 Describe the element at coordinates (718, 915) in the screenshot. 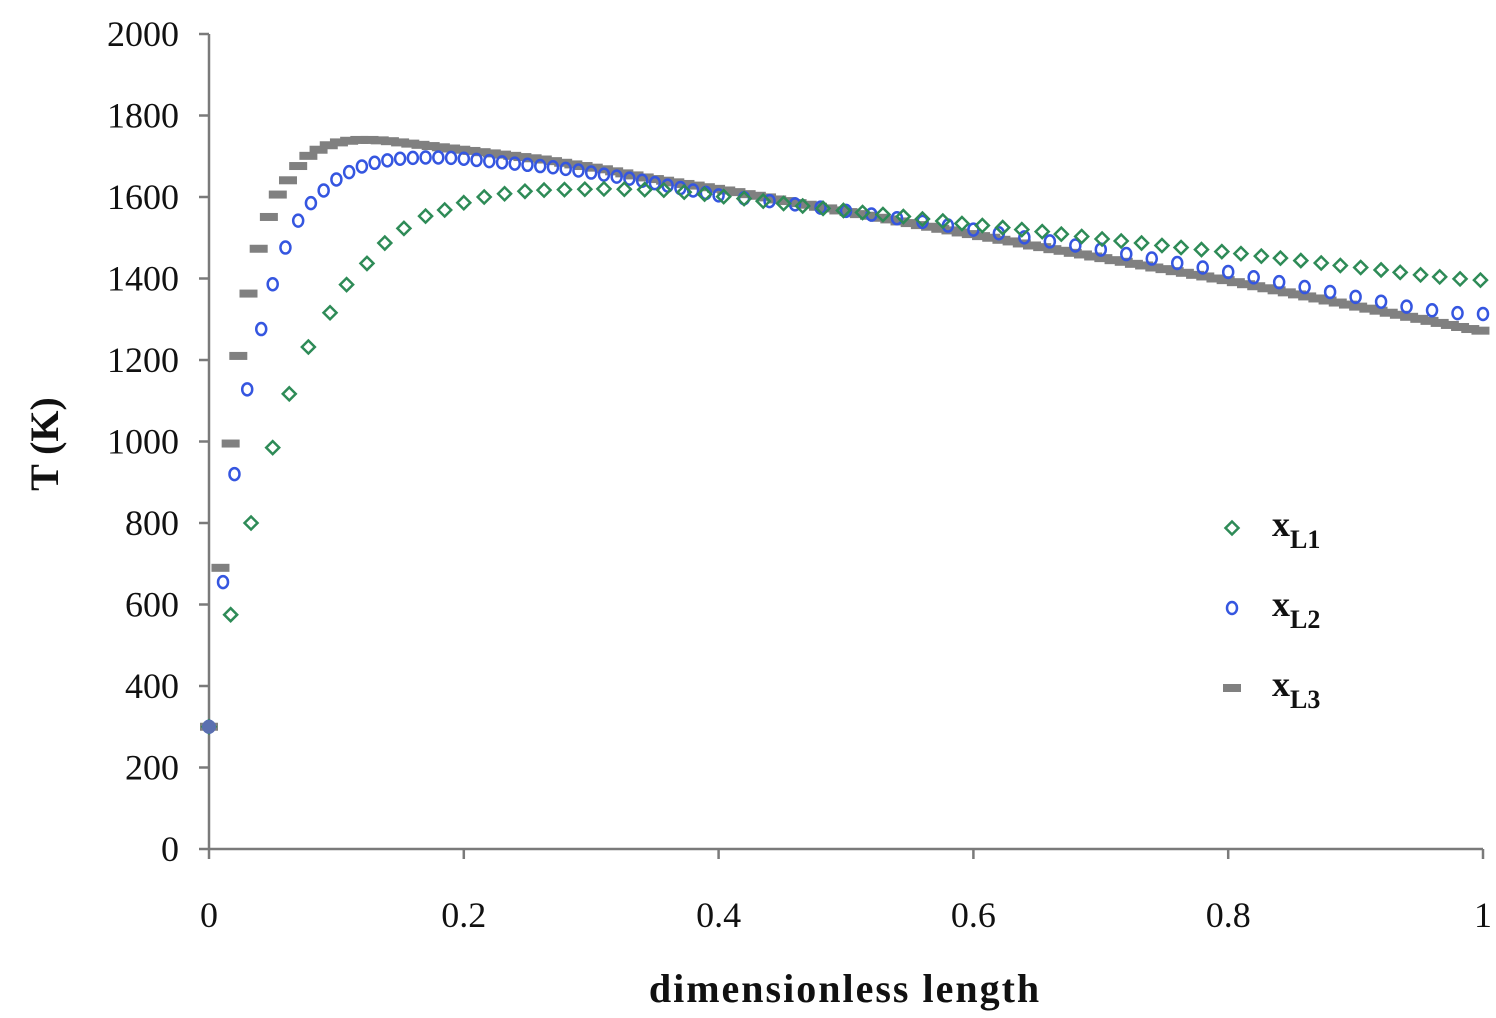

I see `x-tick-label: 0.4` at that location.